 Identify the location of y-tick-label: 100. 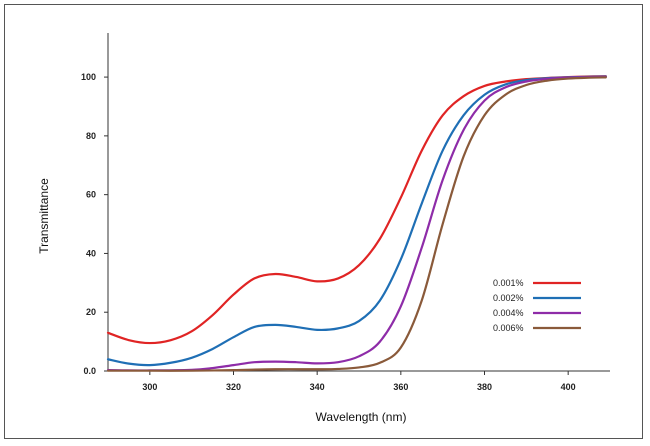
(88, 77).